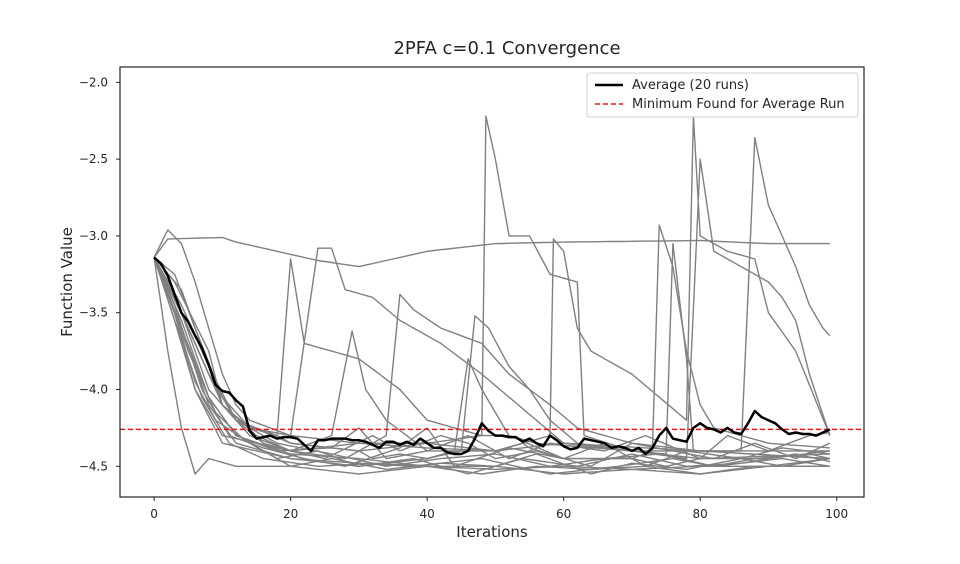 This screenshot has width=960, height=564. Describe the element at coordinates (93, 236) in the screenshot. I see `y-tick-label: −3.0` at that location.